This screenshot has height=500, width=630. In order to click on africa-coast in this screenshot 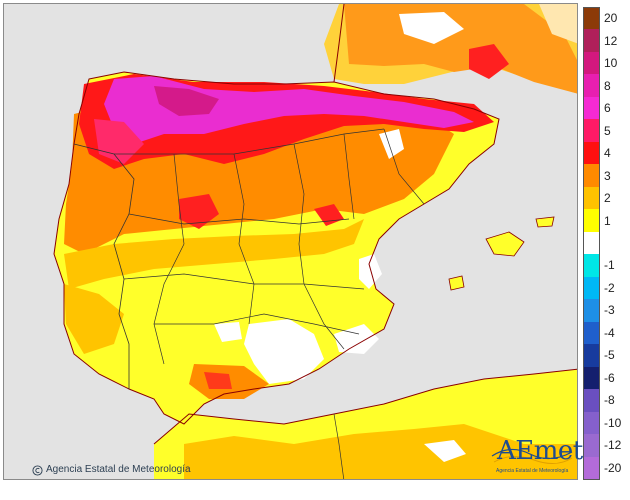, I will do `click(365, 406)`.